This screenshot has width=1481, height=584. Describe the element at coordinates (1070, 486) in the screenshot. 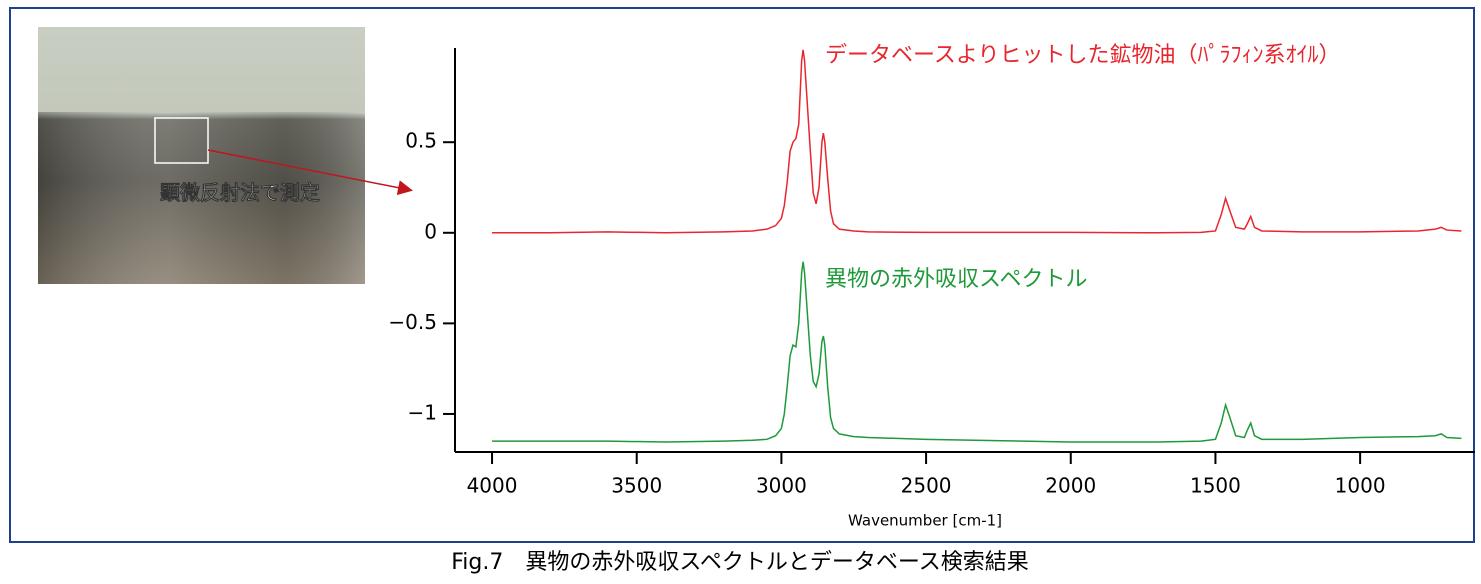

I see `x-tick-label: 2000` at that location.